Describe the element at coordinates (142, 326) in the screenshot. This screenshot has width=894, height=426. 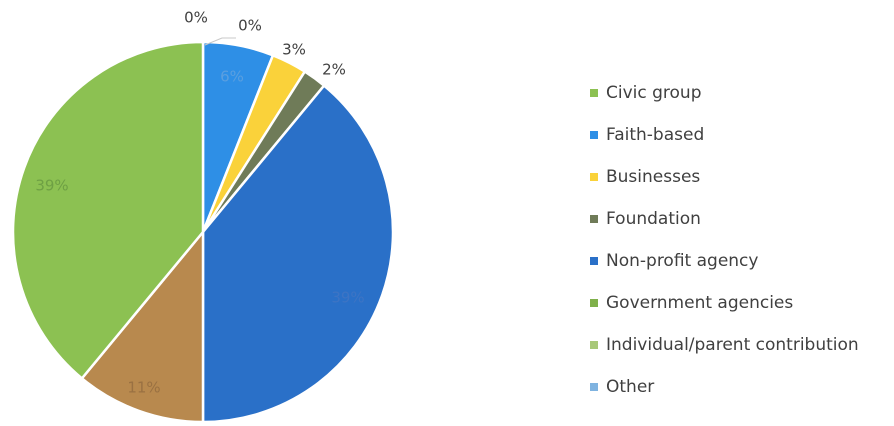
I see `pie-slice-individual-parent-contribution` at that location.